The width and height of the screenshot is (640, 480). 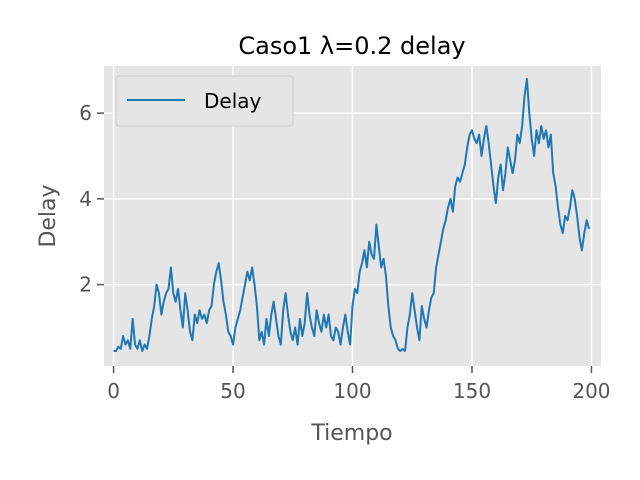 I want to click on y-axis: 2 4 6, so click(x=91, y=199).